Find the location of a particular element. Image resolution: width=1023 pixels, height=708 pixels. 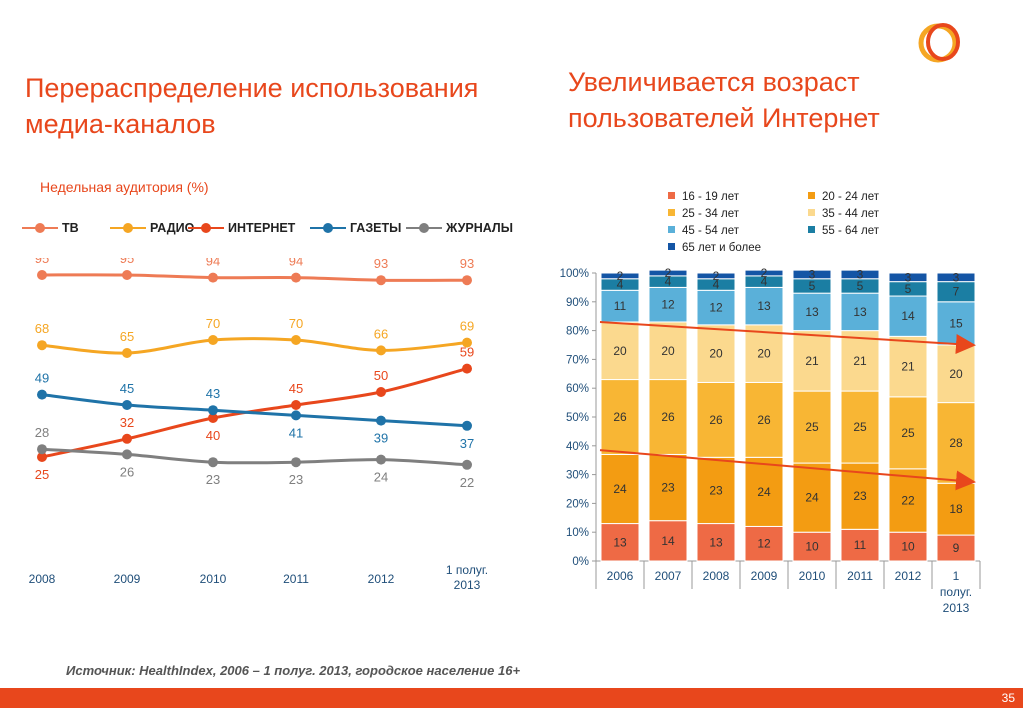

bar-value-label: 22 is located at coordinates (908, 501).